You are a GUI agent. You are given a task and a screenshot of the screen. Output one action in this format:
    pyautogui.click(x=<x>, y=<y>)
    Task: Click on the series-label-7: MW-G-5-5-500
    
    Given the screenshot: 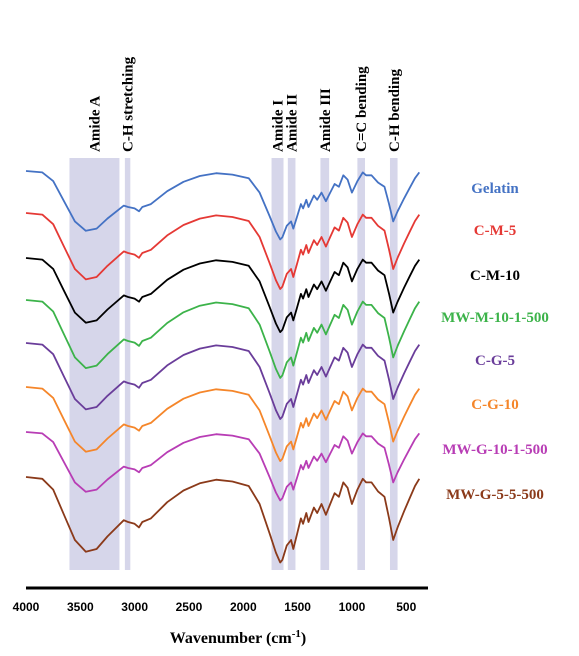 What is the action you would take?
    pyautogui.click(x=495, y=495)
    